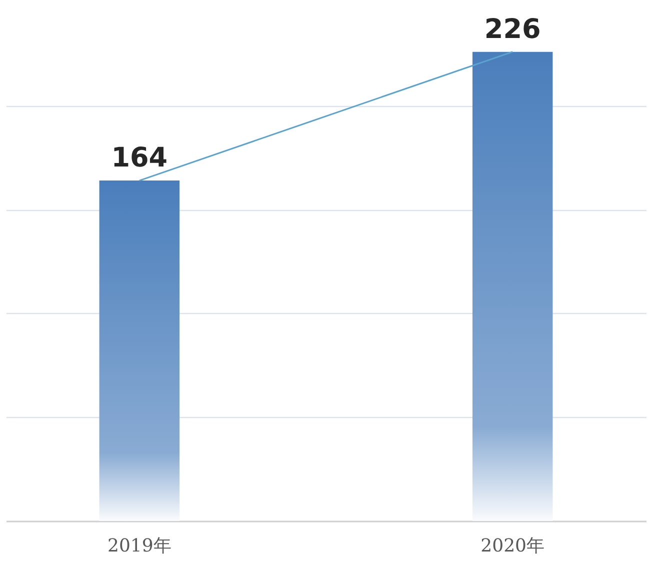 The width and height of the screenshot is (652, 572). Describe the element at coordinates (512, 546) in the screenshot. I see `x-tick-label: 2020年` at that location.